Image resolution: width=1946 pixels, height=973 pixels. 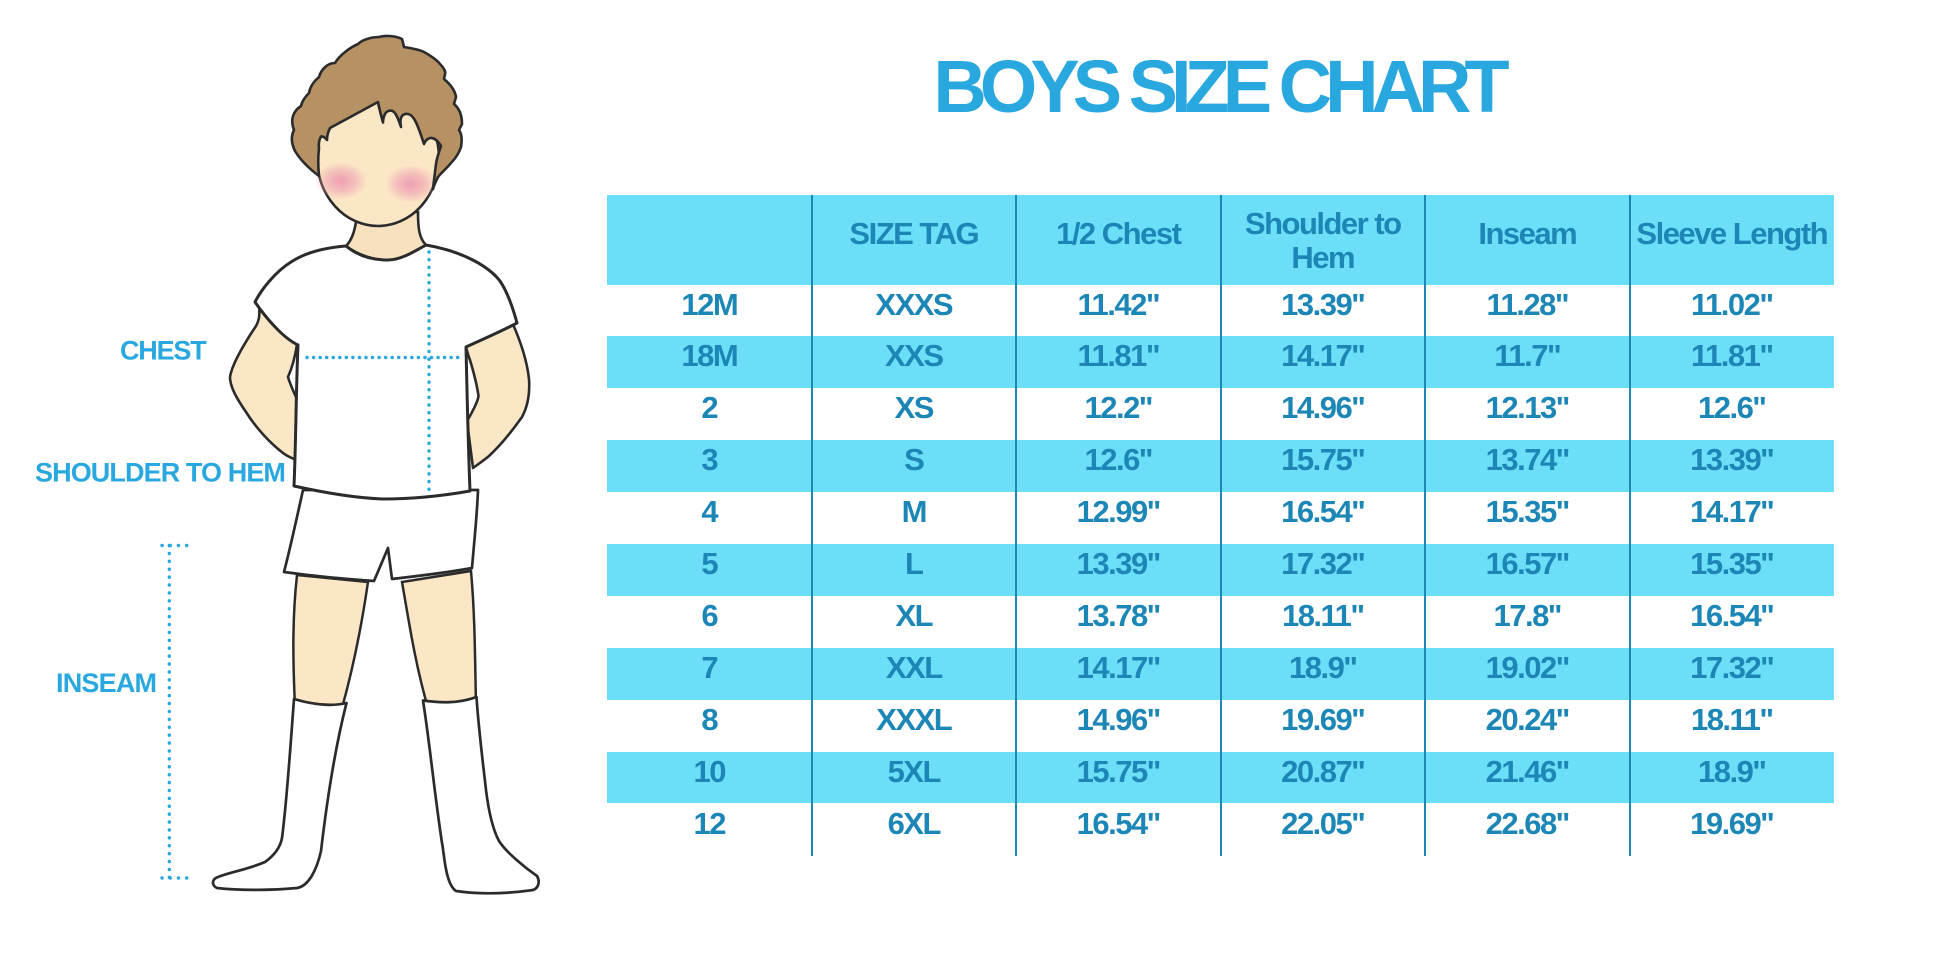 I want to click on svg-text: CHEST, so click(x=163, y=351).